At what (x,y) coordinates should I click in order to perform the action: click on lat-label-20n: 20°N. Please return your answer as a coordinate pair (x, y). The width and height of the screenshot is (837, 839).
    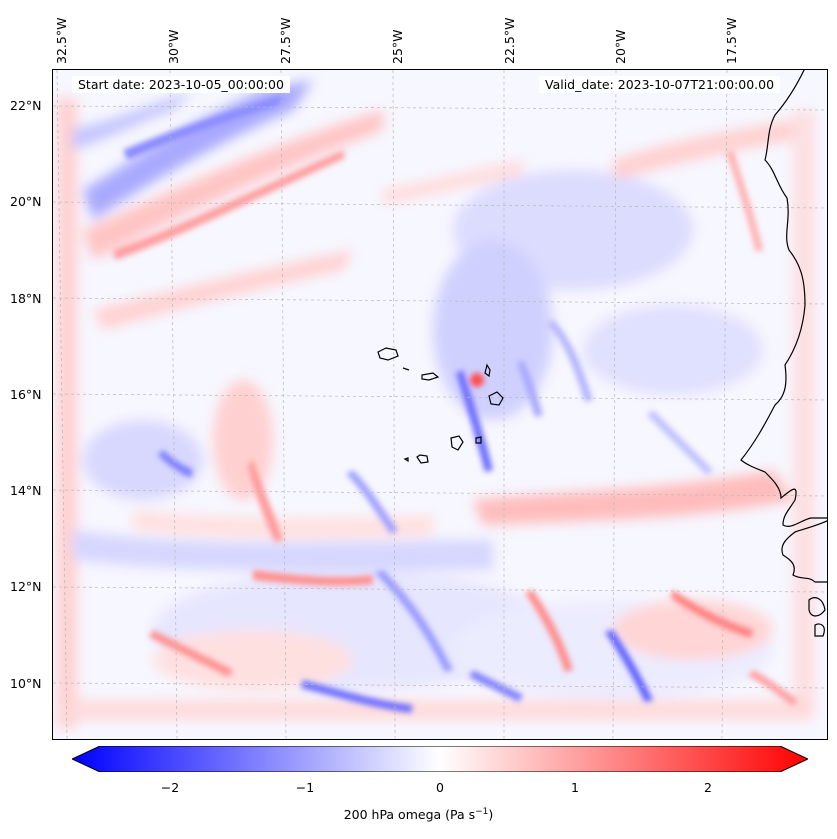
    Looking at the image, I should click on (26, 201).